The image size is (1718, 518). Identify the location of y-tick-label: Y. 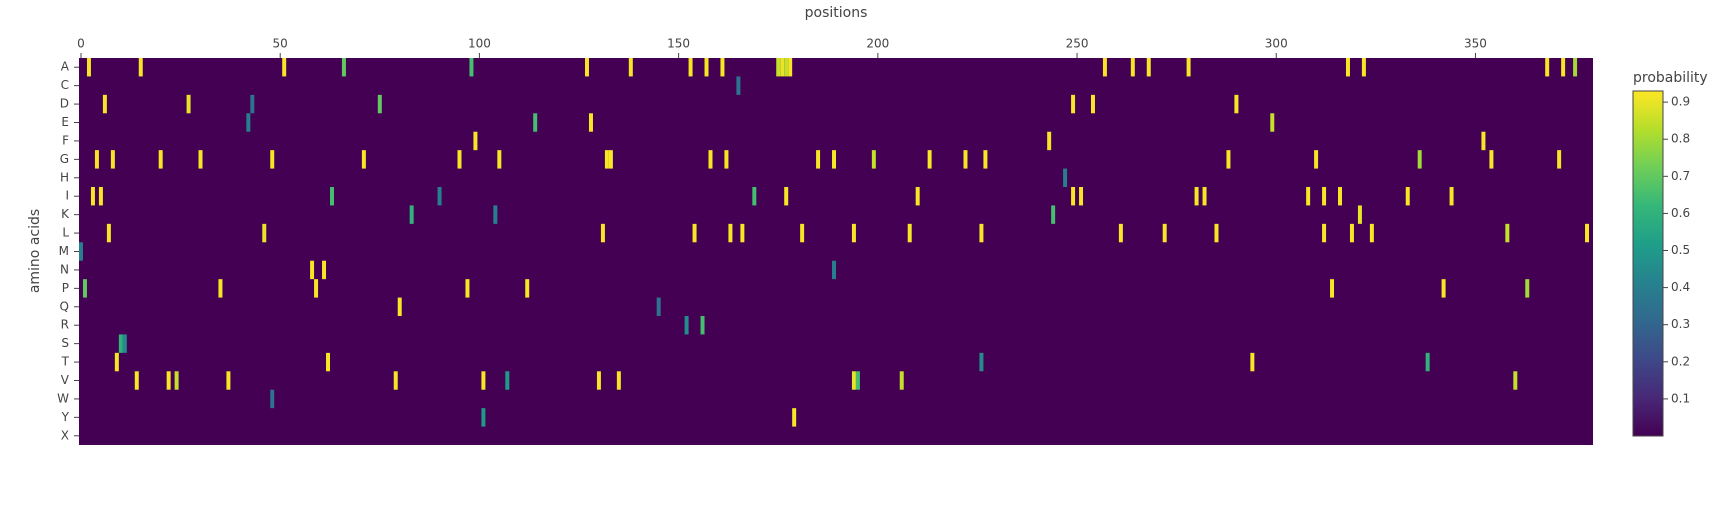
(65, 417).